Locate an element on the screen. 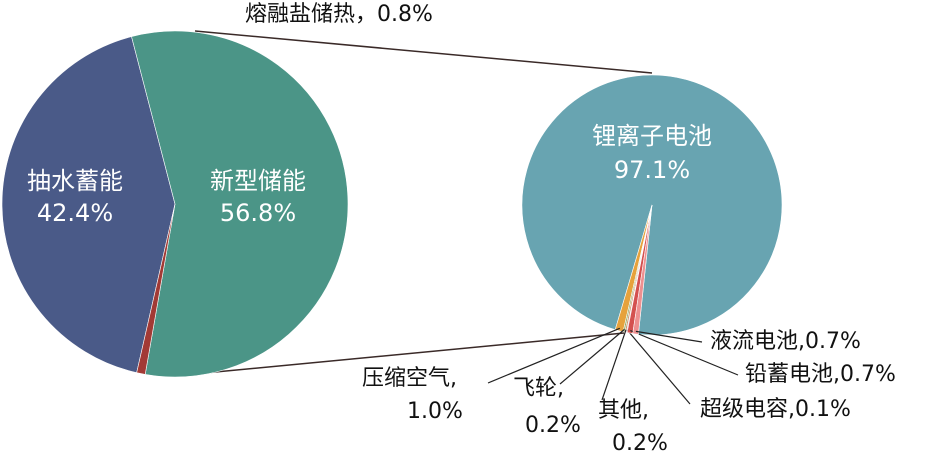 Image resolution: width=945 pixels, height=459 pixels. category-label: 其他 is located at coordinates (620, 410).